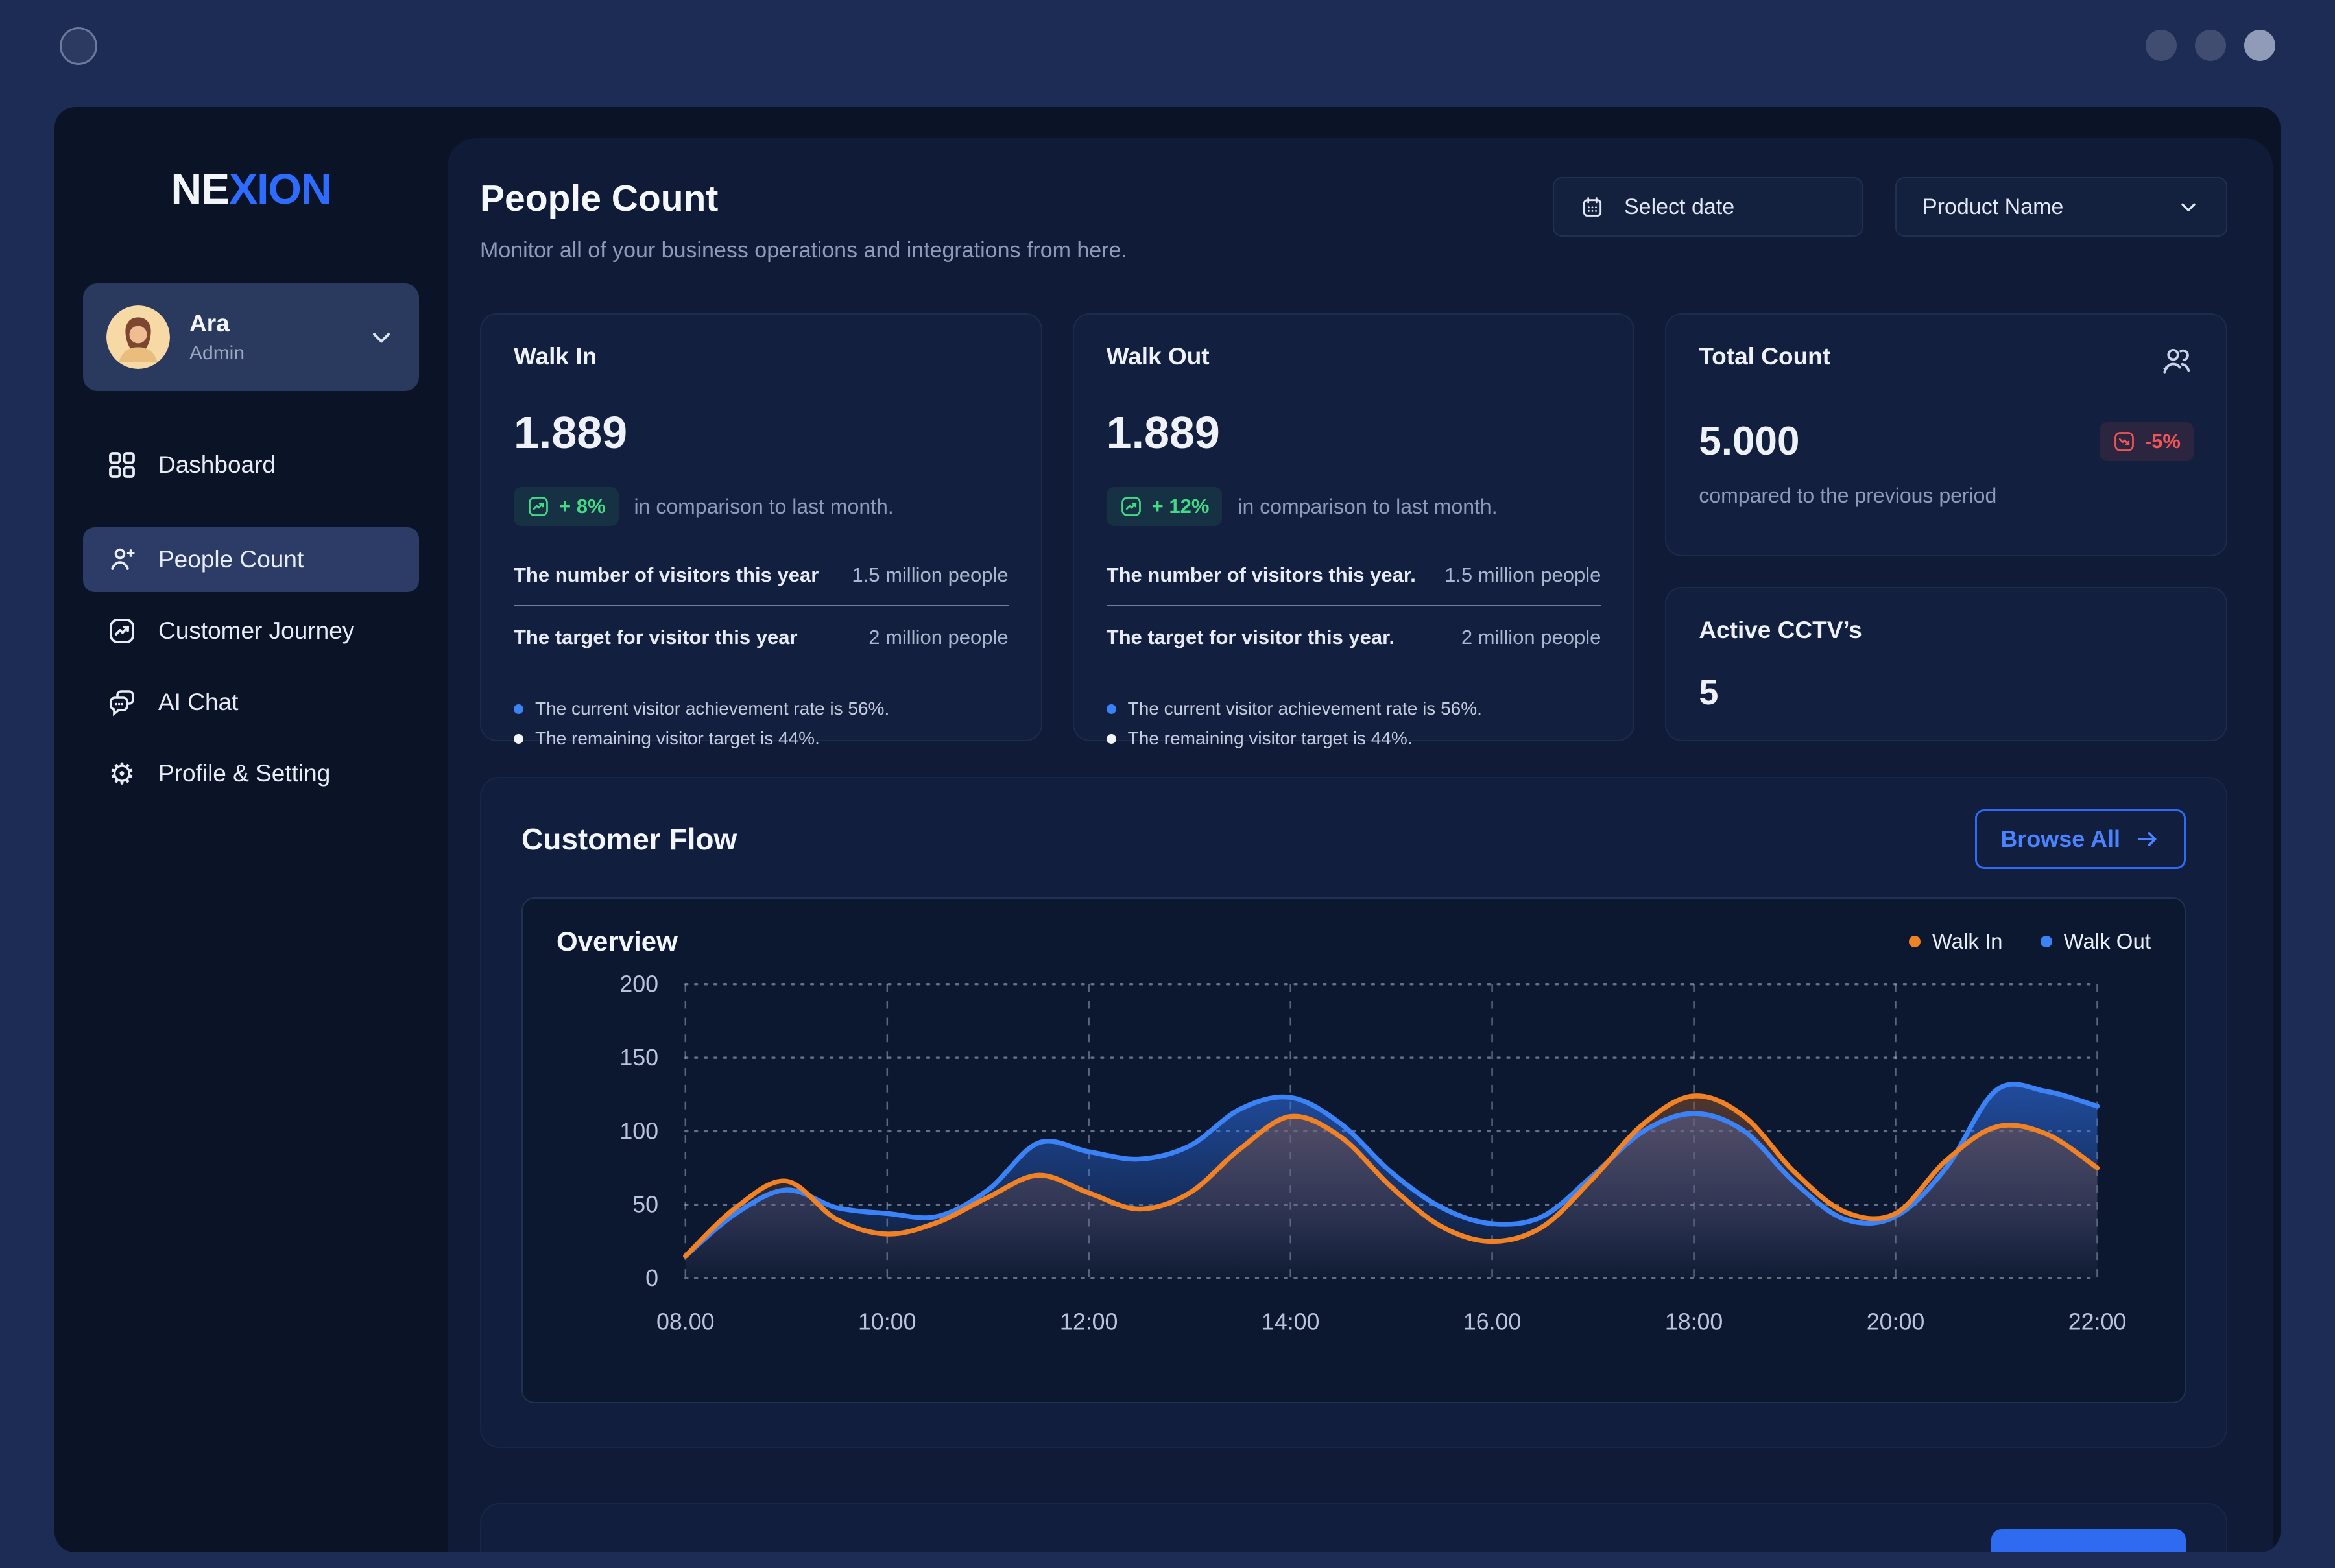 The height and width of the screenshot is (1568, 2335). Describe the element at coordinates (652, 1278) in the screenshot. I see `svg-text: 0` at that location.